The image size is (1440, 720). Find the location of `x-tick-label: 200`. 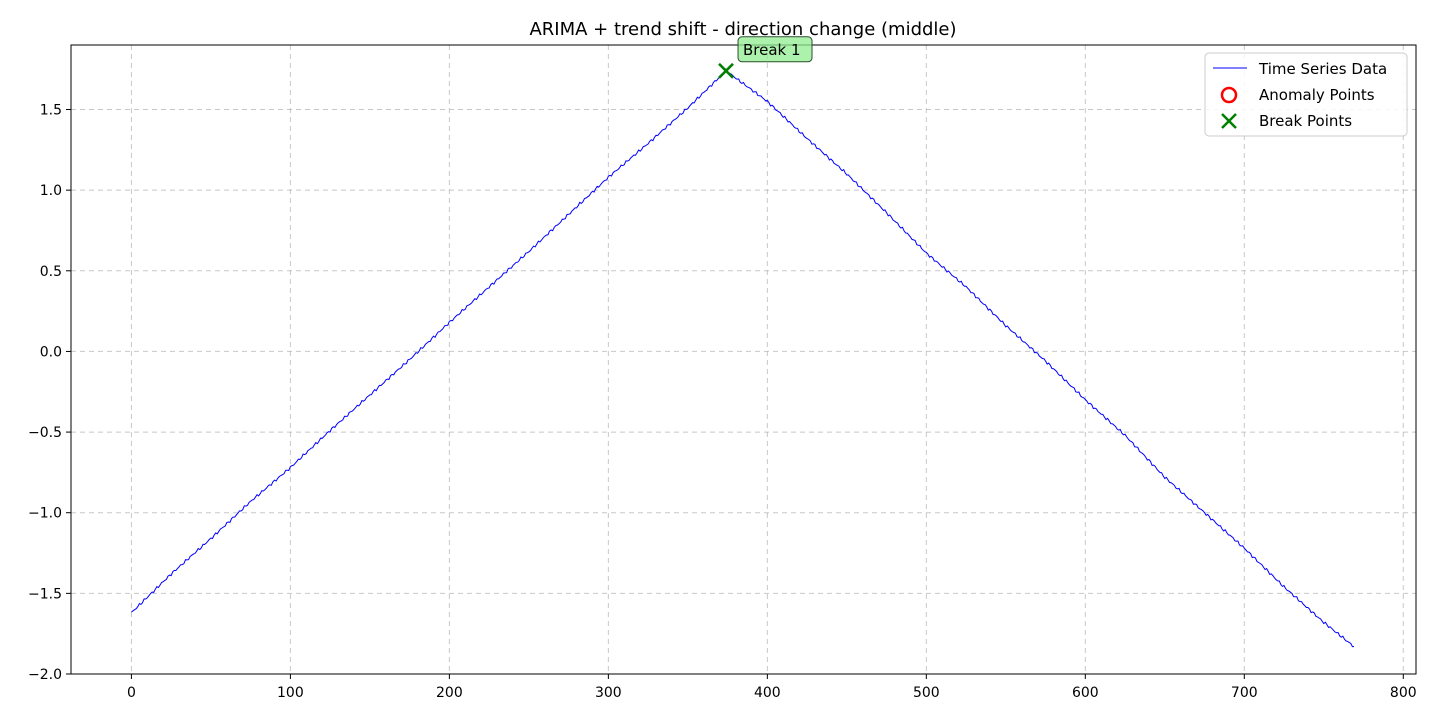

x-tick-label: 200 is located at coordinates (449, 693).